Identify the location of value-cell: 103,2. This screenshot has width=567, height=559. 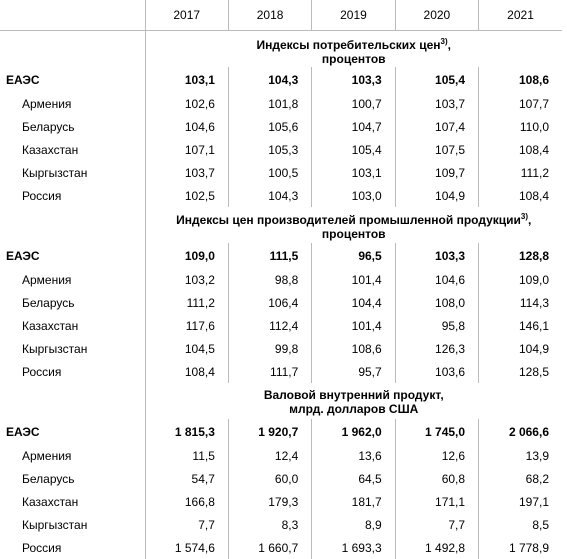
(186, 280).